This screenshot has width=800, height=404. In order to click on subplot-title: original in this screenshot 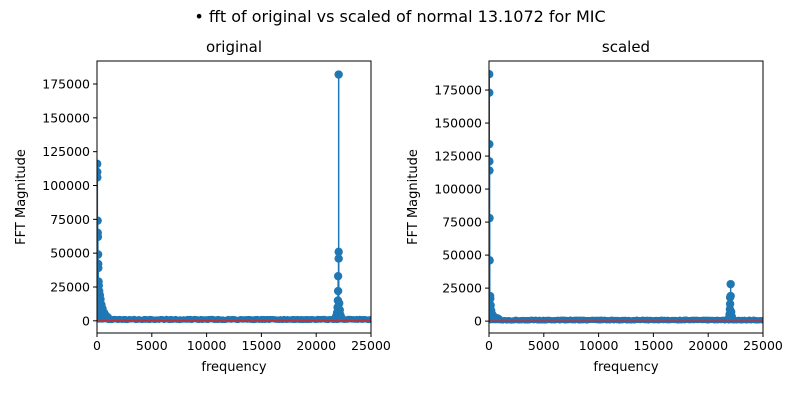, I will do `click(234, 47)`.